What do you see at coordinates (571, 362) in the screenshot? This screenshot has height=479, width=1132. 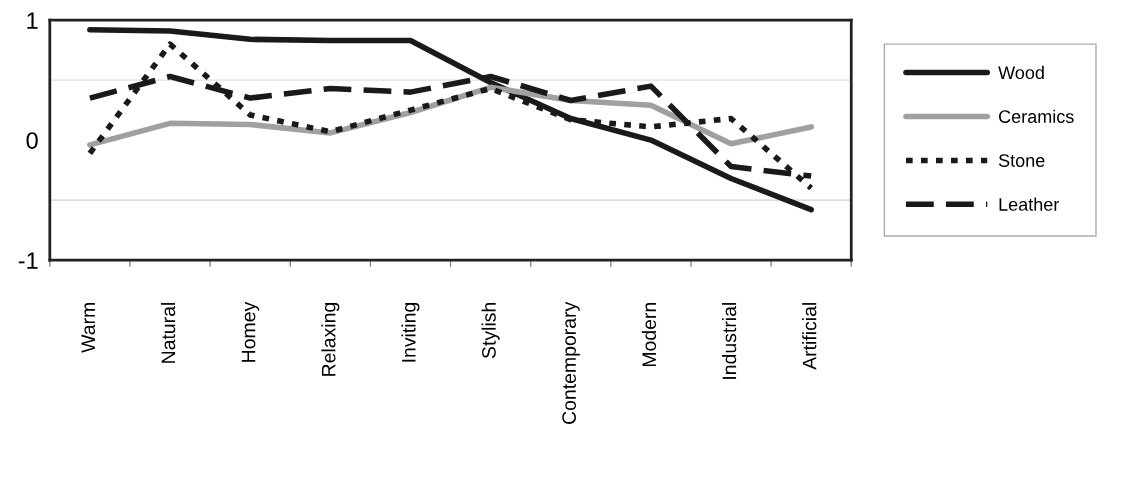 I see `x-tick-label: Contemporary` at bounding box center [571, 362].